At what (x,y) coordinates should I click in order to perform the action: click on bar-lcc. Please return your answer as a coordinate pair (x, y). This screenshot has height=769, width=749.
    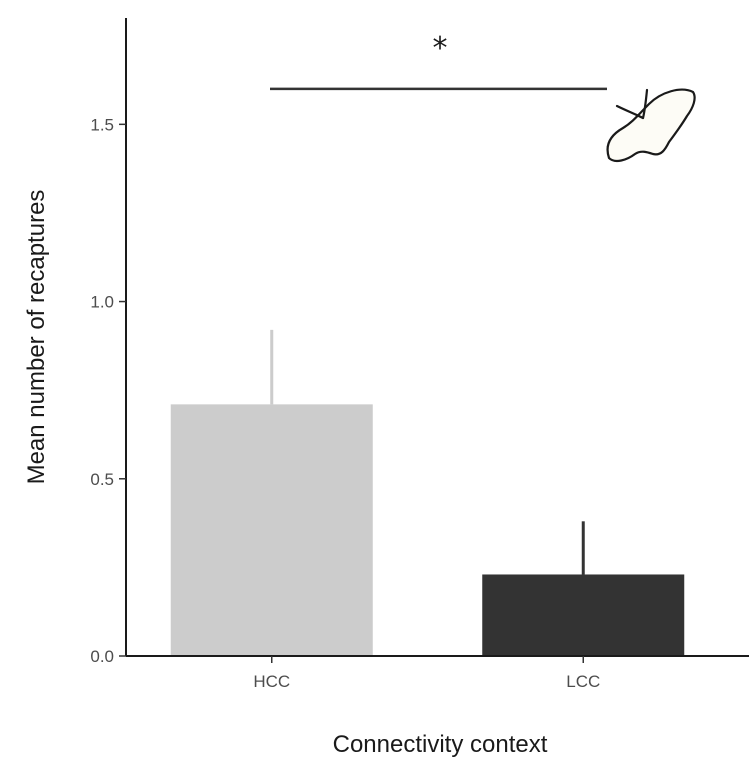
    Looking at the image, I should click on (583, 615).